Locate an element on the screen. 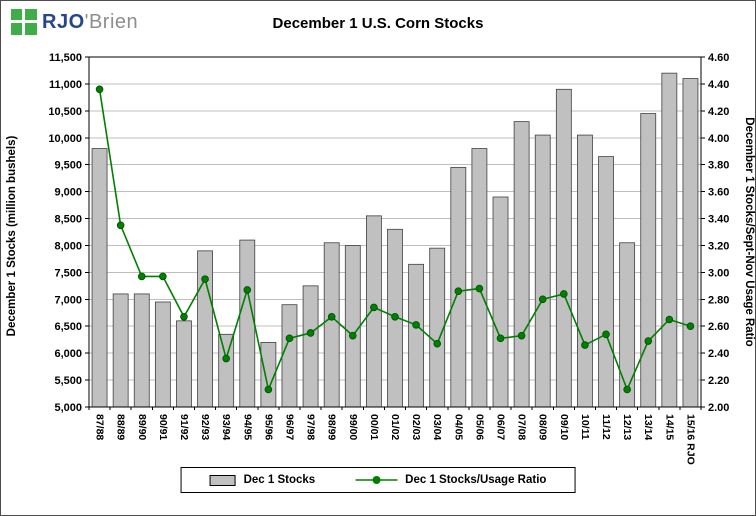 This screenshot has height=516, width=756. right-axis-tick-label: 3.80 is located at coordinates (718, 166).